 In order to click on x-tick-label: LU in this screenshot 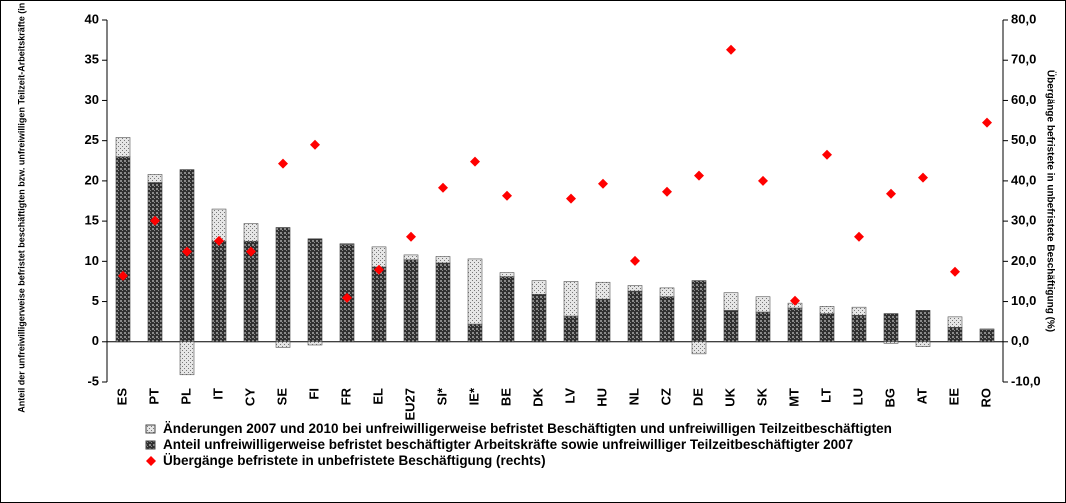, I will do `click(857, 396)`.